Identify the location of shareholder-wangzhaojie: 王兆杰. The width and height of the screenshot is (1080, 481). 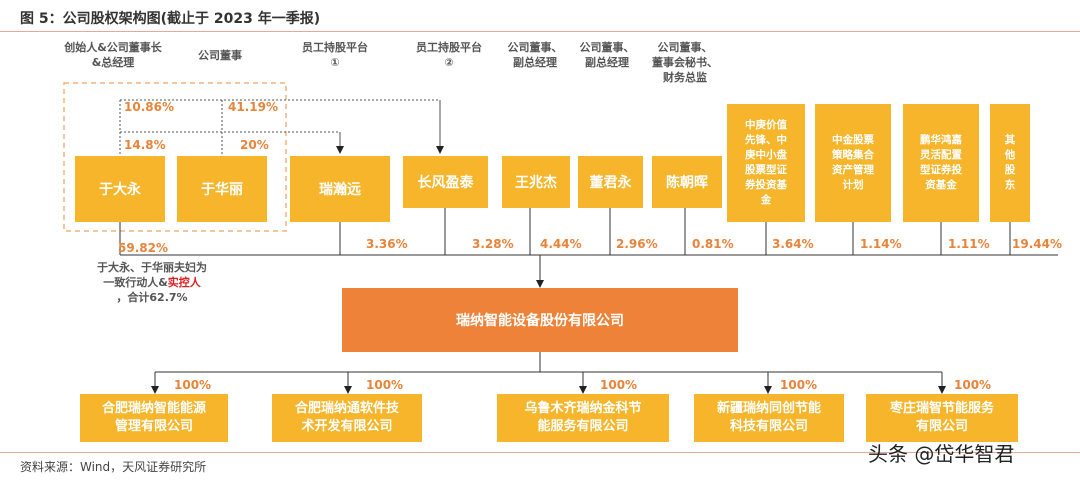
(536, 182).